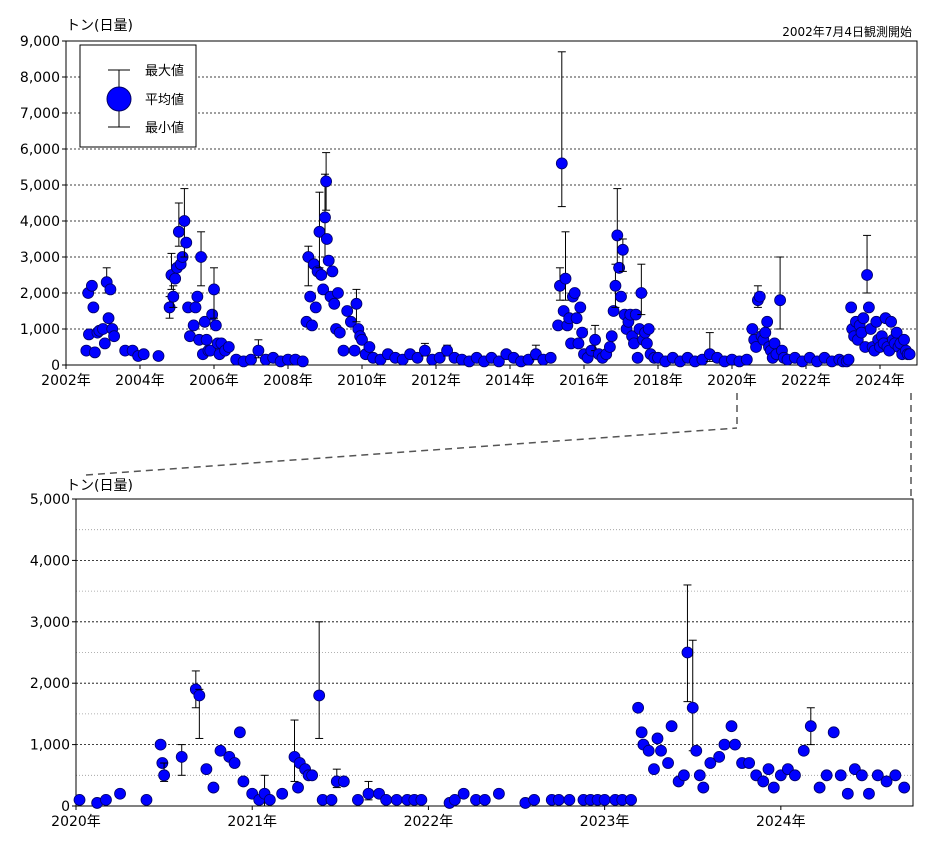 This screenshot has height=853, width=935. I want to click on x-tick-label: 2014年, so click(510, 381).